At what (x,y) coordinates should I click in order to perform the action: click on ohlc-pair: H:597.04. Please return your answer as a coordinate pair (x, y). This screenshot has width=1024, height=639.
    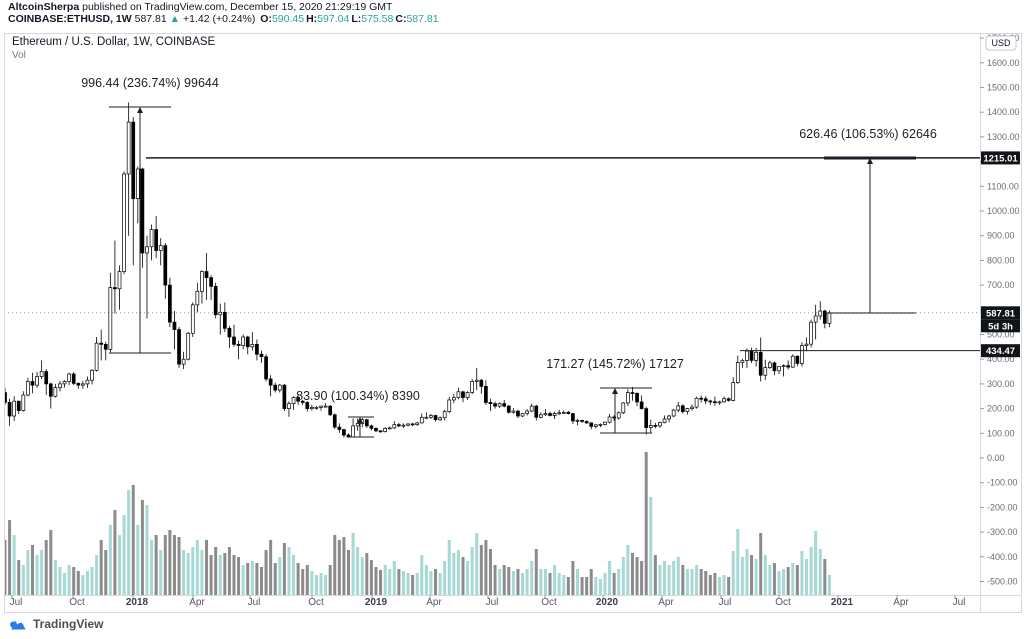
    Looking at the image, I should click on (328, 19).